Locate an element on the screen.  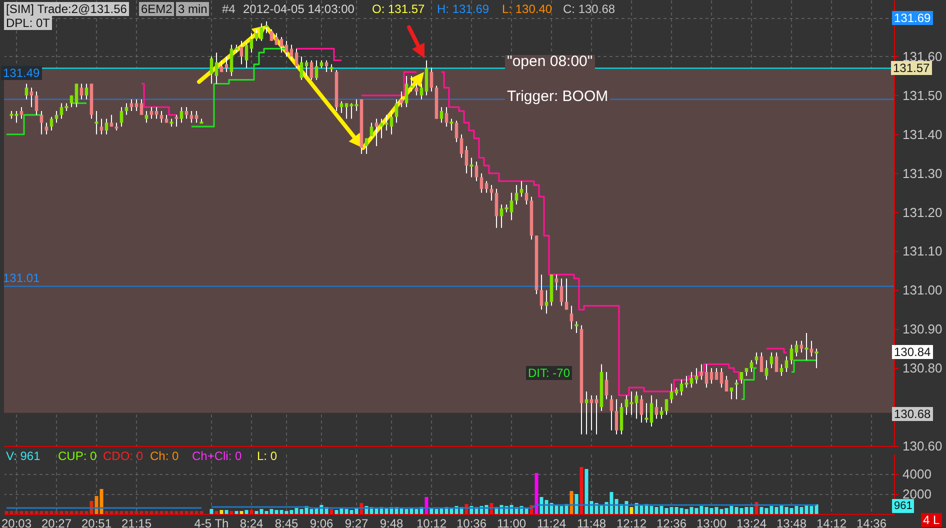
annotation: H: 131.69 is located at coordinates (463, 9).